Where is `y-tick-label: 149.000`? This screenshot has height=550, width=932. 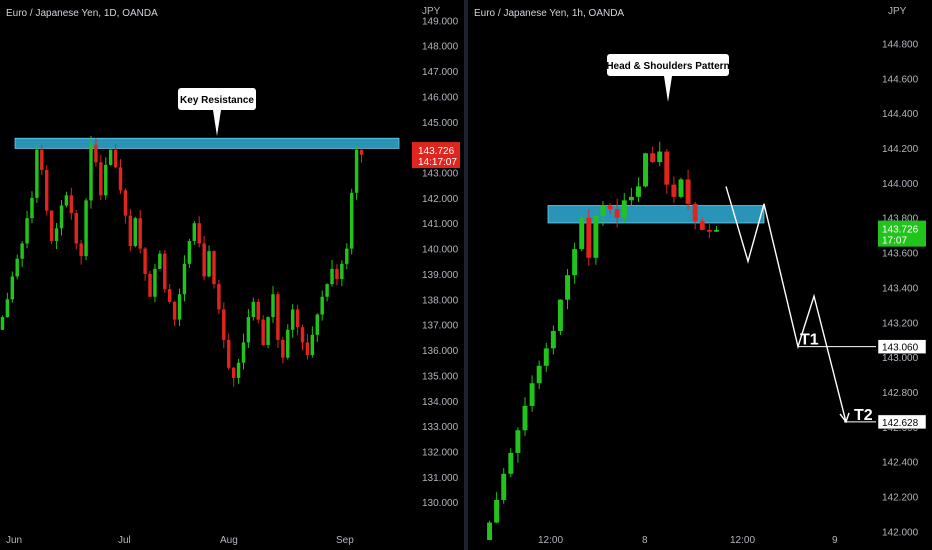 y-tick-label: 149.000 is located at coordinates (440, 21).